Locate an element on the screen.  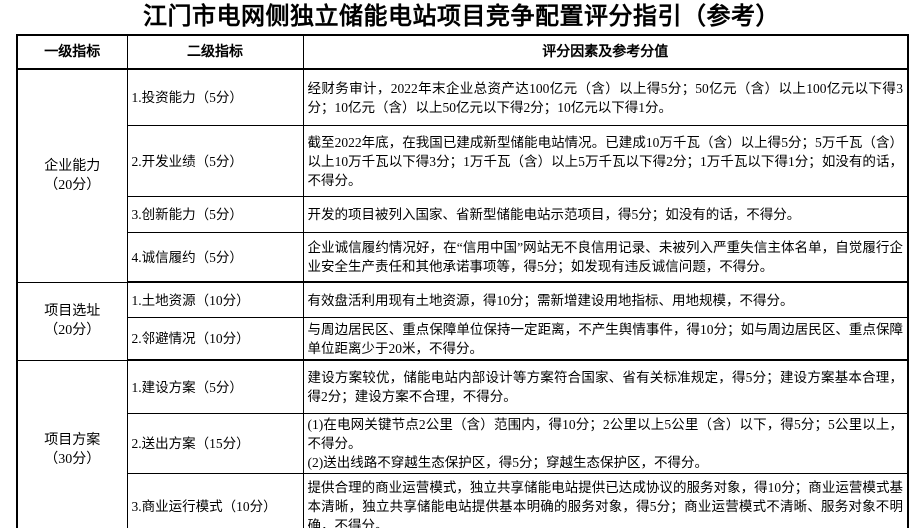
column-header-scoring-factors: 评分因素及参考分值 is located at coordinates (605, 52).